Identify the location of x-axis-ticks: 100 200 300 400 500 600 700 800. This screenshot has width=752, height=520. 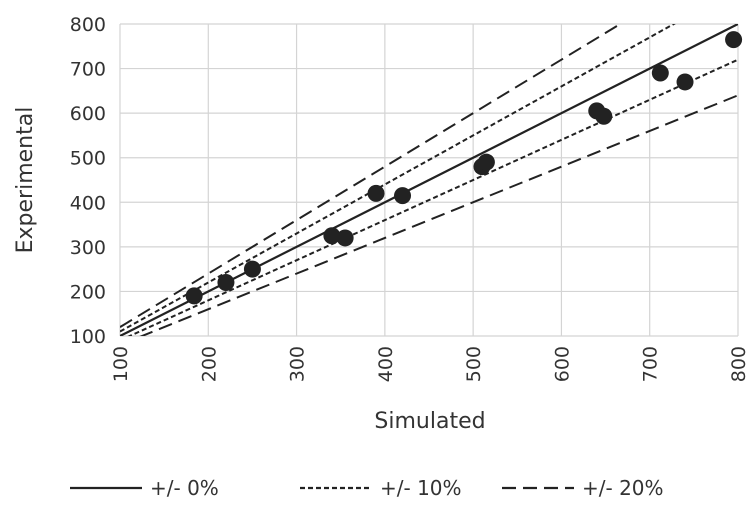
(430, 364).